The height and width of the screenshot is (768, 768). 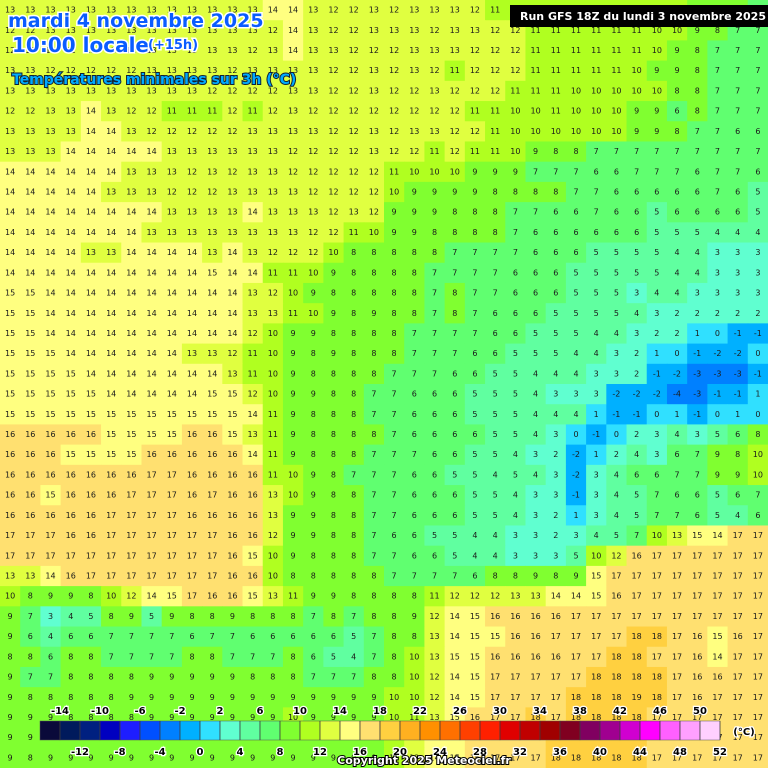 What do you see at coordinates (490, 730) in the screenshot?
I see `scale-swatch` at bounding box center [490, 730].